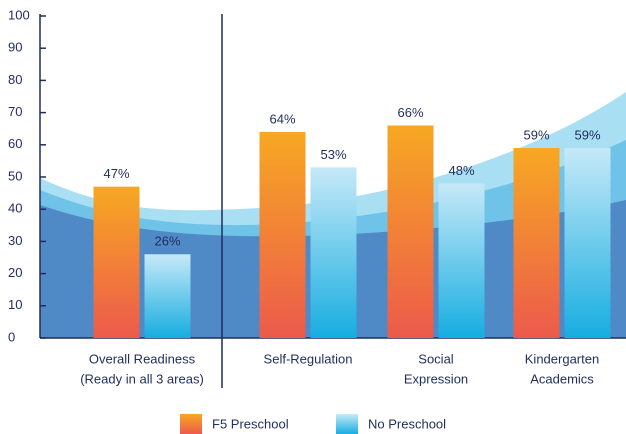 The image size is (626, 434). Describe the element at coordinates (15, 208) in the screenshot. I see `y-tick-label: 40` at that location.